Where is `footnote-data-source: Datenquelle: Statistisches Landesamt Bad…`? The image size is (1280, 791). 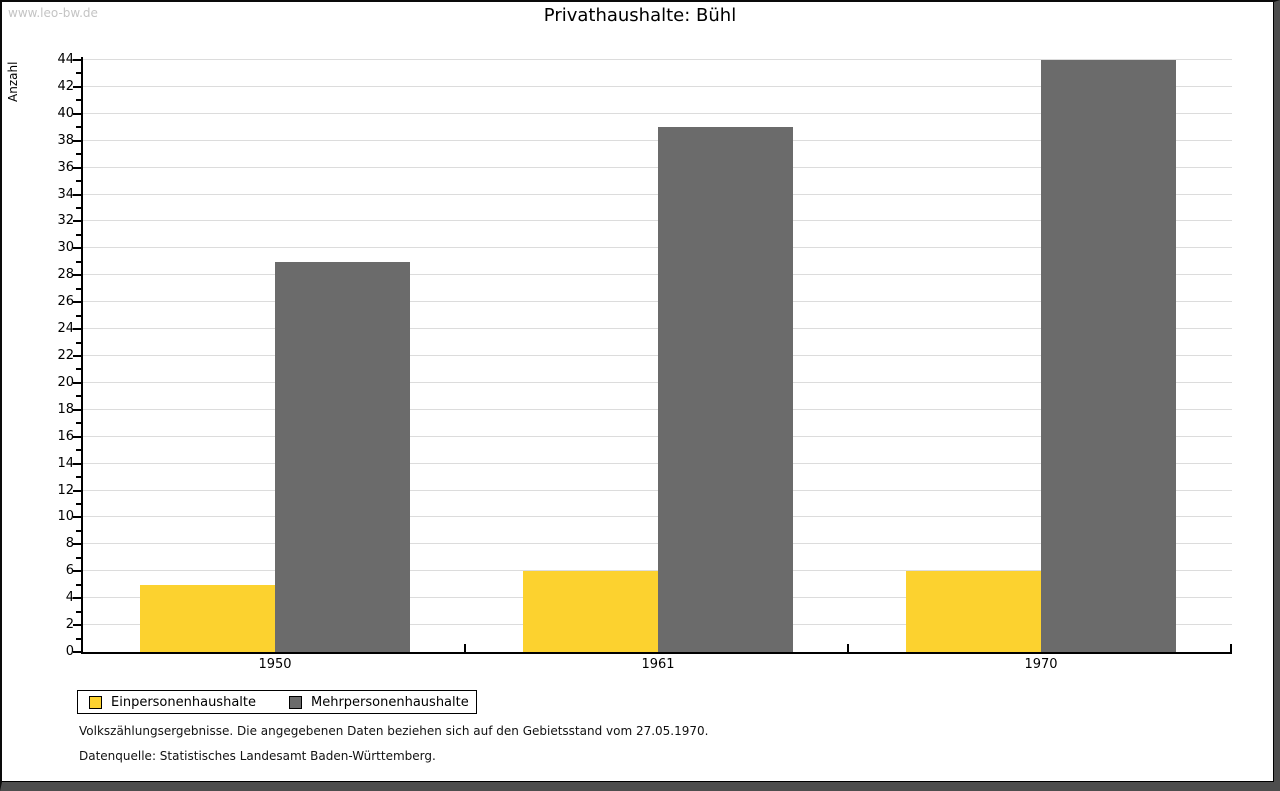 footnote-data-source: Datenquelle: Statistisches Landesamt Bad… is located at coordinates (257, 756).